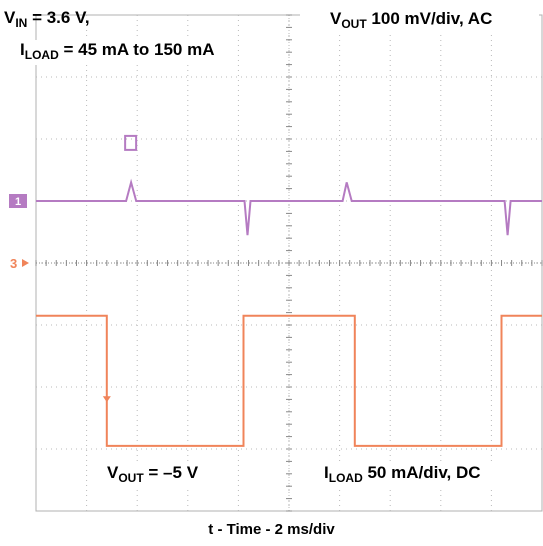  I want to click on channel3-marker-arrow, so click(25, 263).